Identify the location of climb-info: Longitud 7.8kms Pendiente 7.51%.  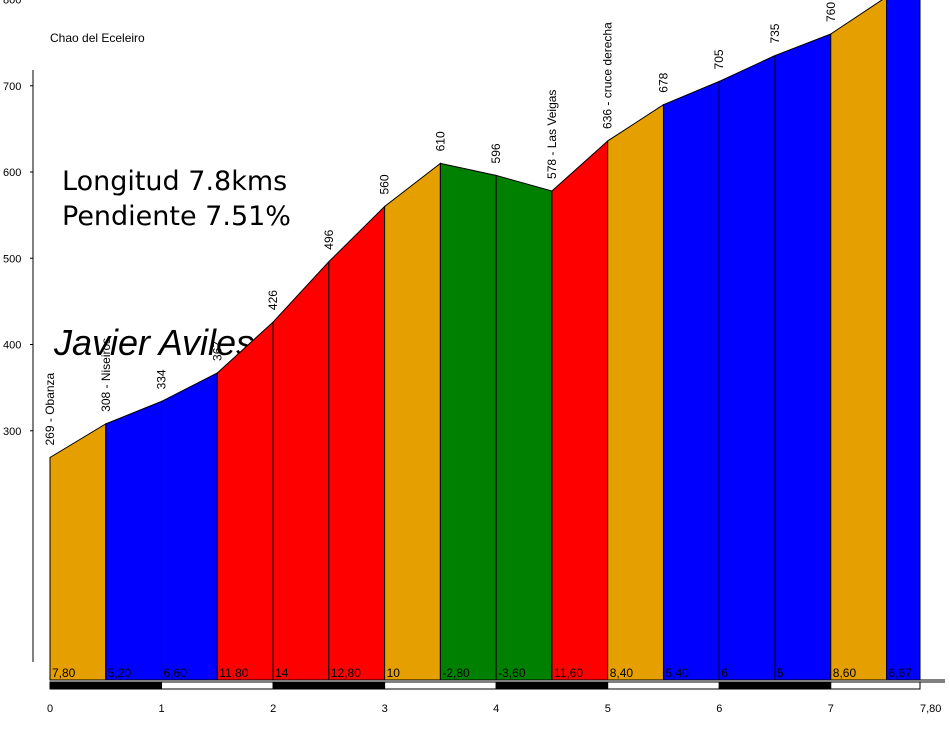
(176, 199).